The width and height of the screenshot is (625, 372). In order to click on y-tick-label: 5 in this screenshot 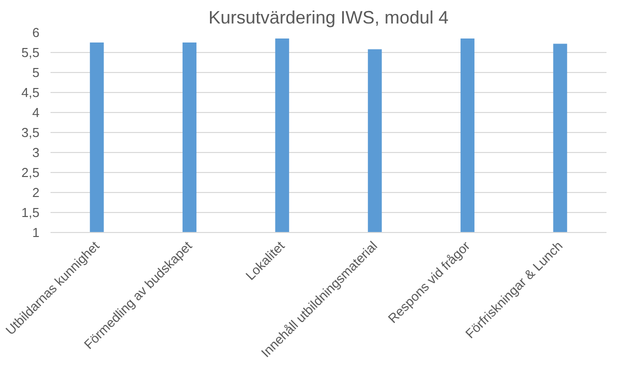, I will do `click(36, 72)`.